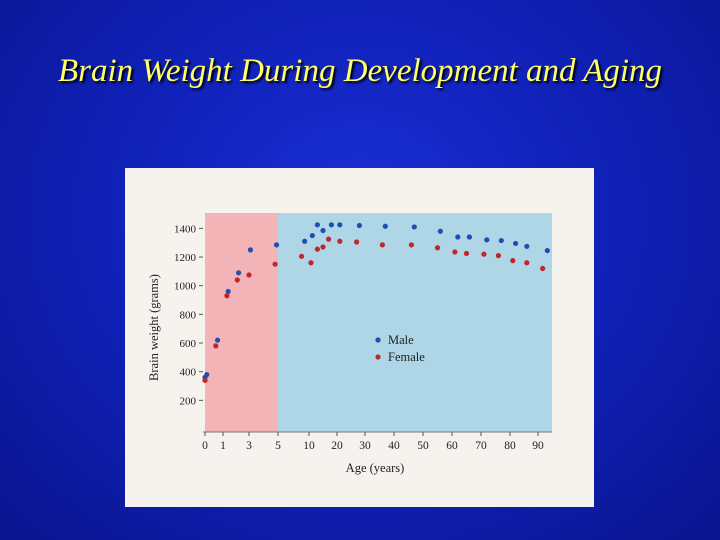 This screenshot has width=720, height=540. I want to click on legend-marker-male, so click(378, 340).